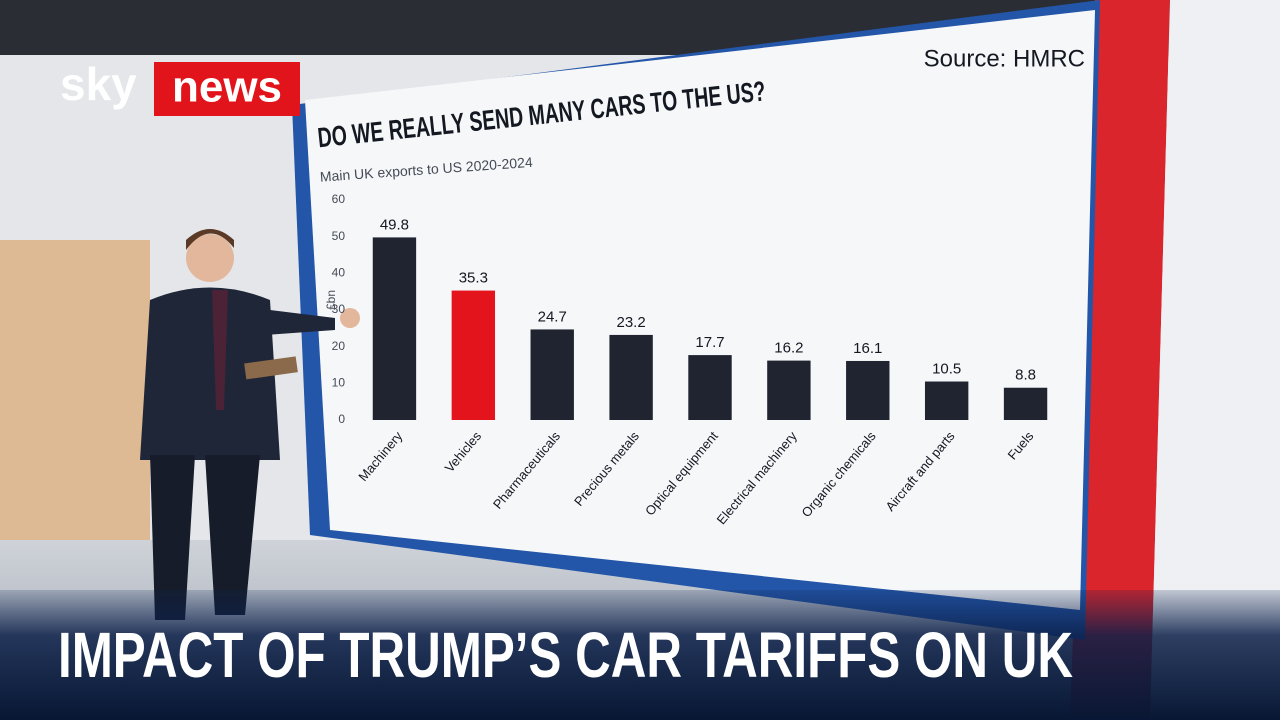 The image size is (1280, 720). I want to click on headline: IMPACT OF TRUMP’S CAR TARIFFS ON UK, so click(565, 655).